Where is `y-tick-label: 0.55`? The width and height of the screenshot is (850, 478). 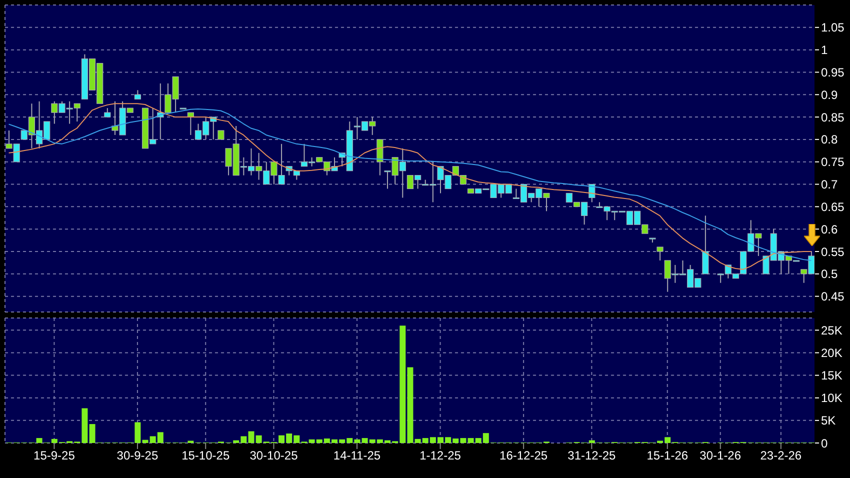 y-tick-label: 0.55 is located at coordinates (833, 251).